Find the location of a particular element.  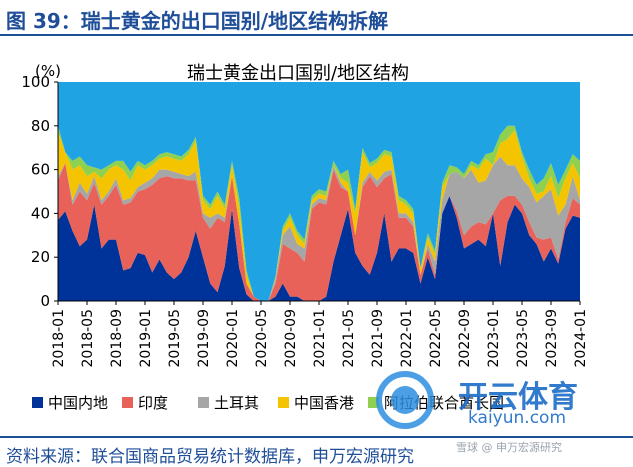

watermark-sub: 雪球 @ 申万宏源研究 is located at coordinates (509, 447).